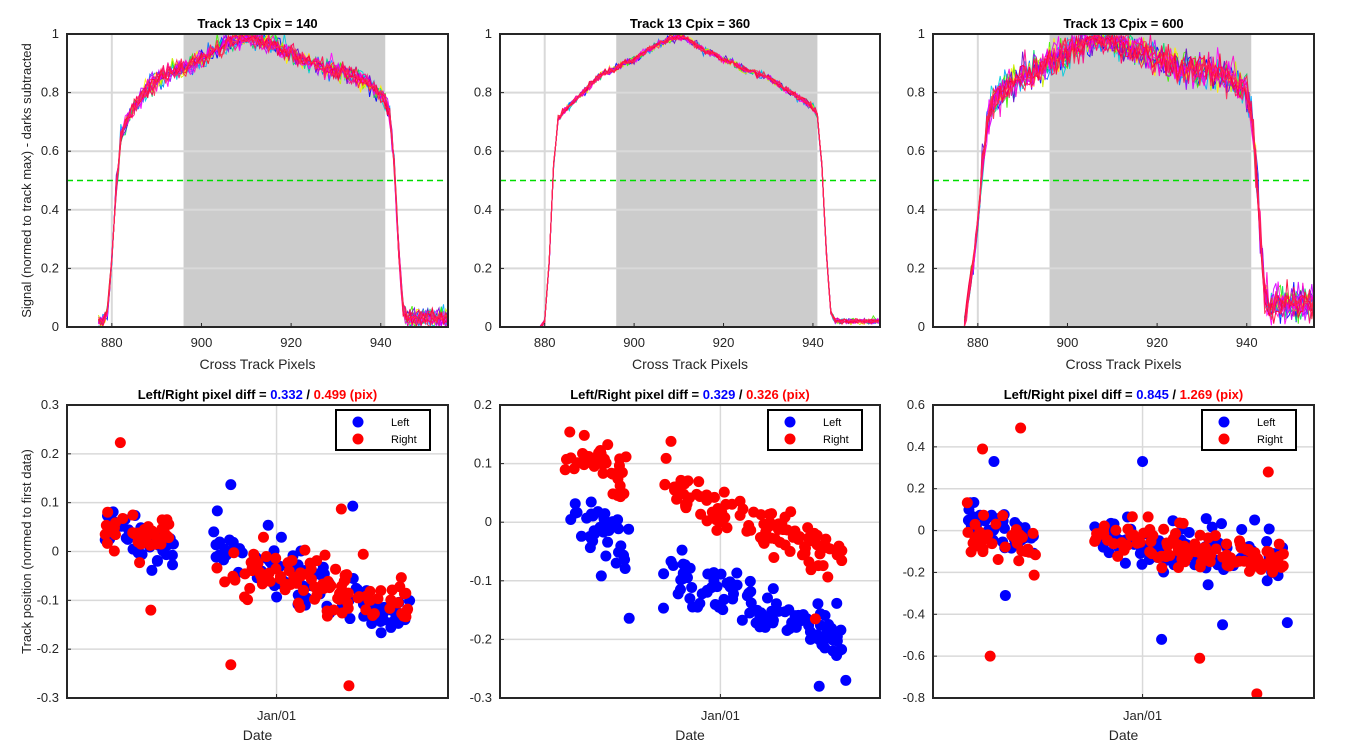  Describe the element at coordinates (719, 394) in the screenshot. I see `title-left-value: 0.329` at that location.